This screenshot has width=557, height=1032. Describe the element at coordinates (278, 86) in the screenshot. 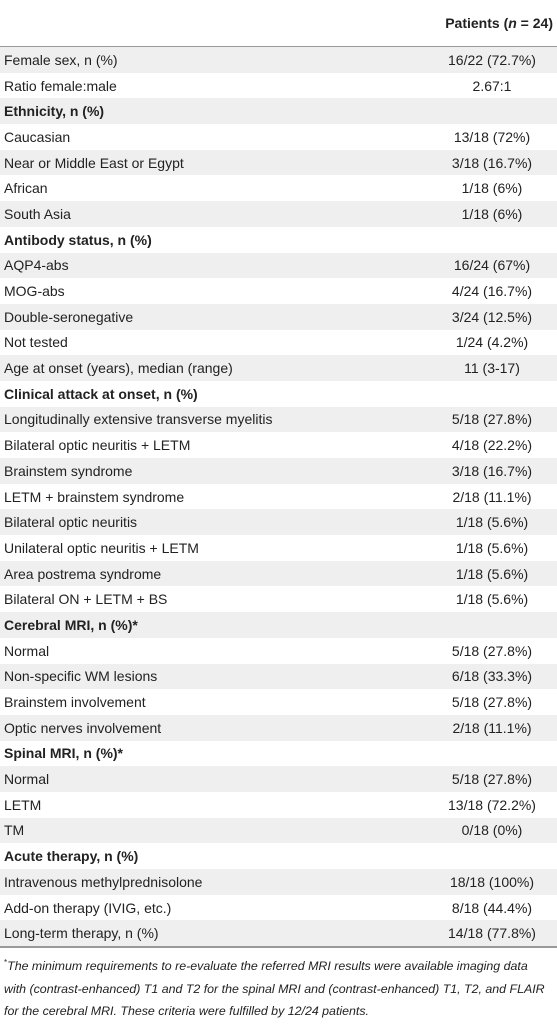

I see `table-row: Ratio female:male 2.67:1` at that location.